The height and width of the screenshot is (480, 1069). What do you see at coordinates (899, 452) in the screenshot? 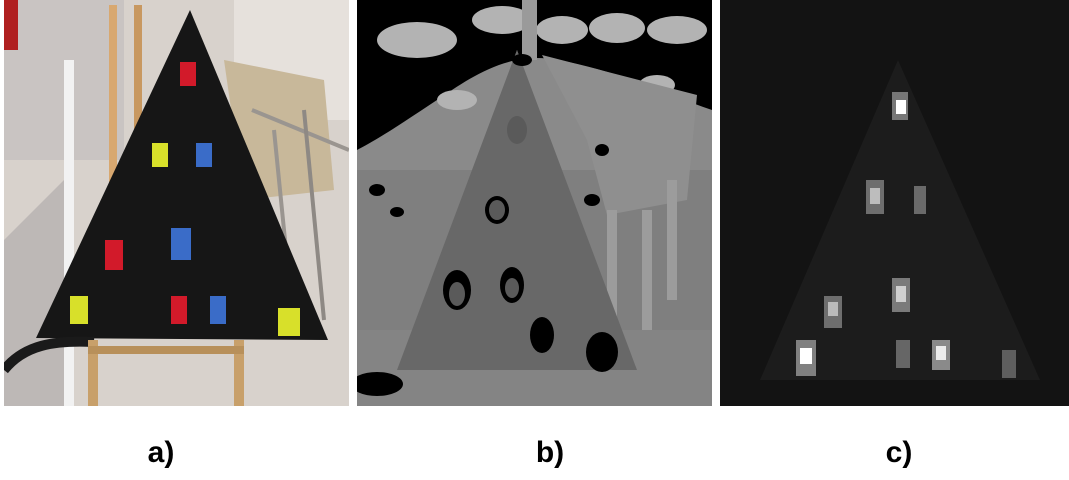
I see `caption-c: c)` at bounding box center [899, 452].